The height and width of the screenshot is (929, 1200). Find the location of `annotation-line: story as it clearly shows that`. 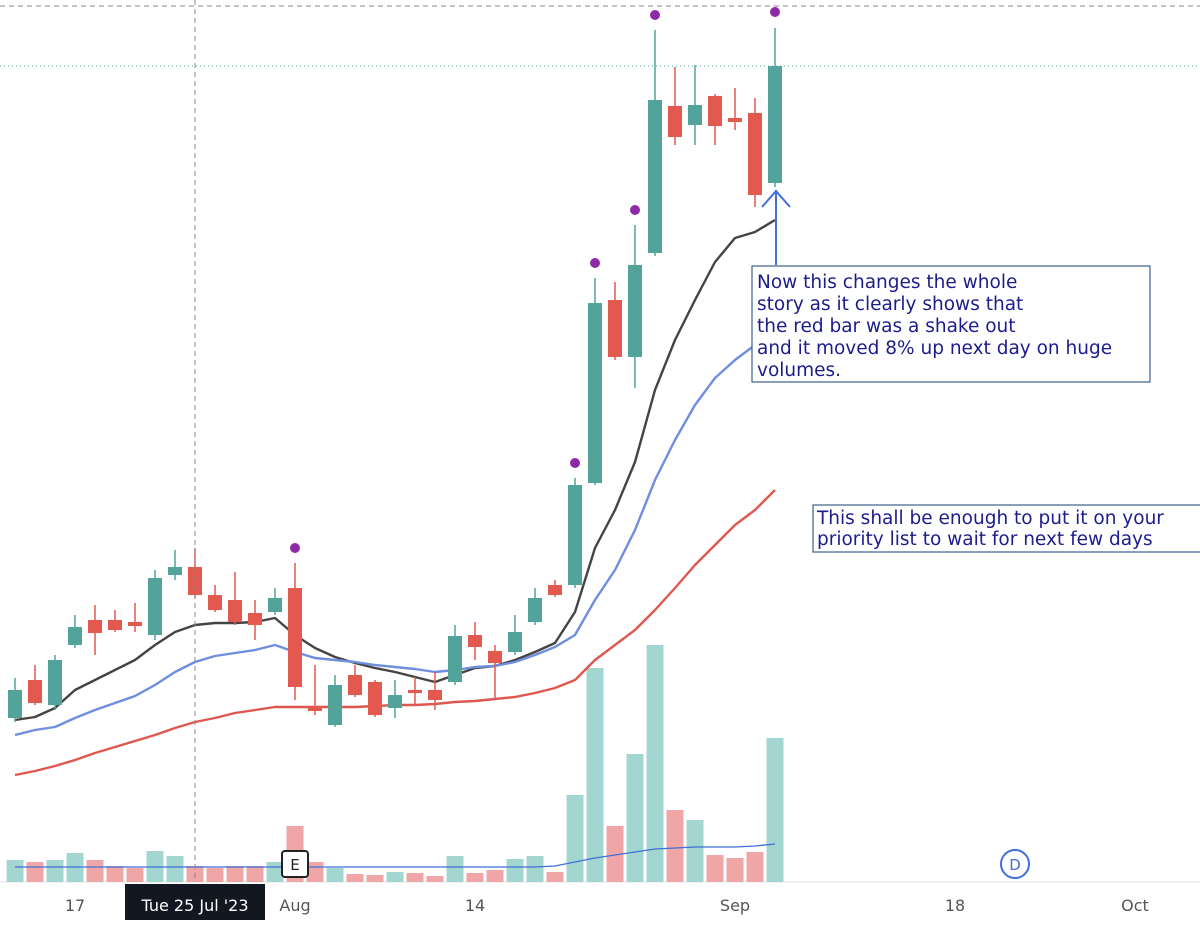

annotation-line: story as it clearly shows that is located at coordinates (890, 304).